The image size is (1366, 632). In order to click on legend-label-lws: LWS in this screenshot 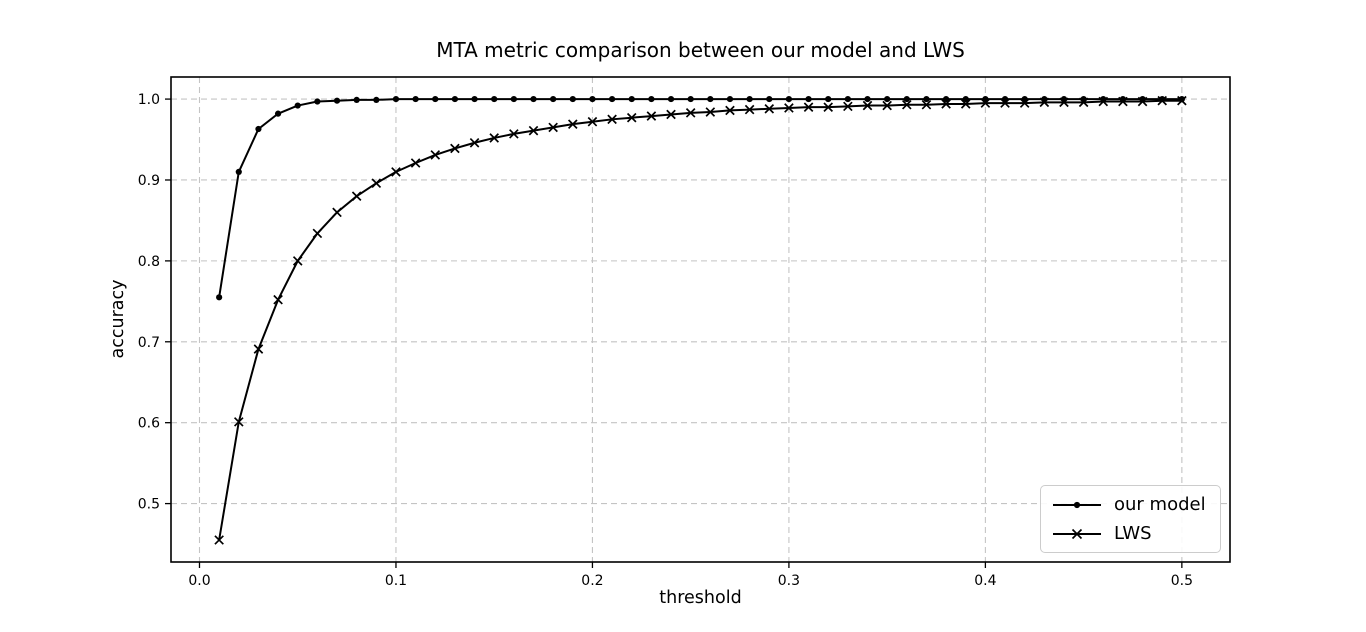, I will do `click(1133, 533)`.